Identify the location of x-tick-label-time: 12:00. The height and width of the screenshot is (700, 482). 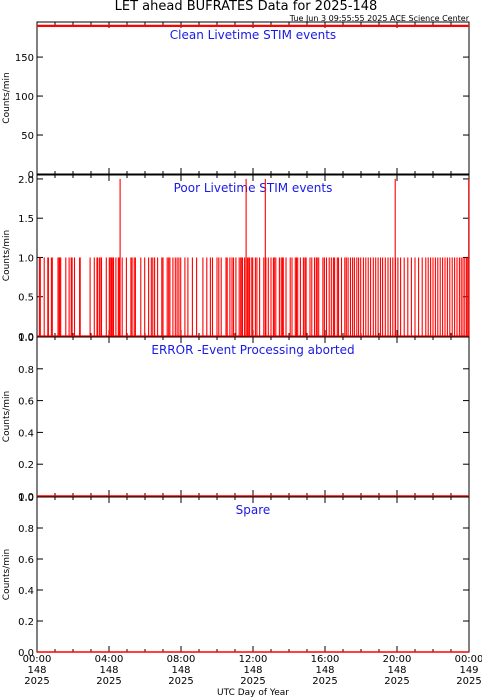
(253, 659).